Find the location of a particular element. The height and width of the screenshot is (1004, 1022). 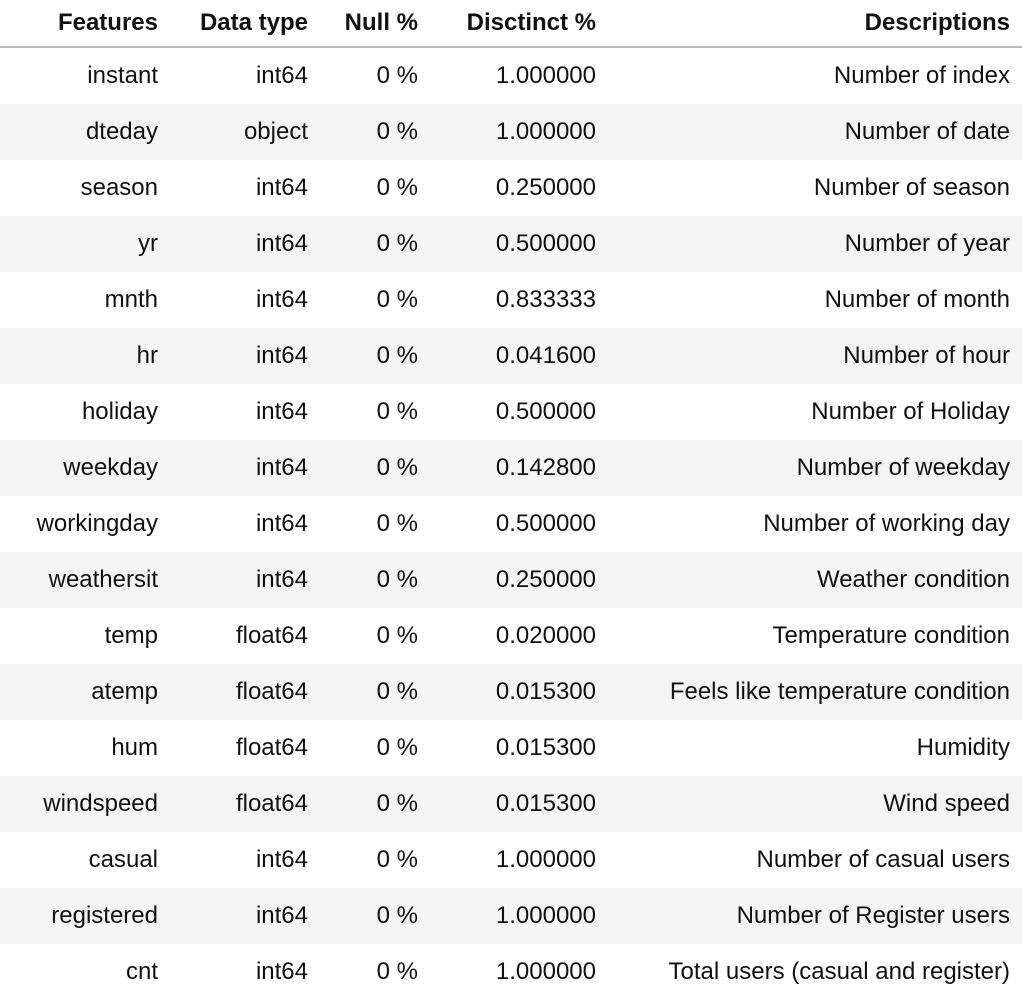

cell-feature: workingday is located at coordinates (97, 523).